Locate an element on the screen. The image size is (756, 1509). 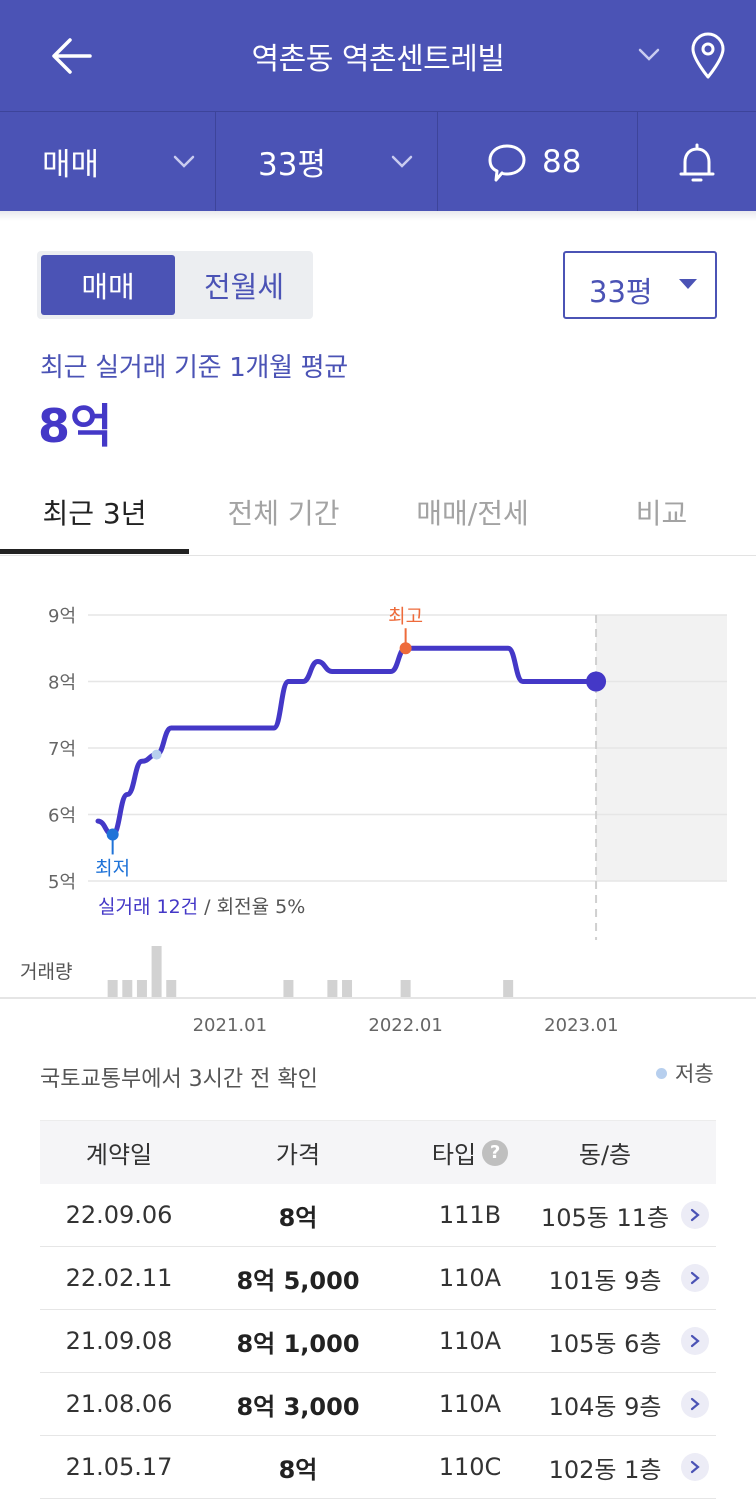
row-date: 21.08.06 is located at coordinates (119, 1404).